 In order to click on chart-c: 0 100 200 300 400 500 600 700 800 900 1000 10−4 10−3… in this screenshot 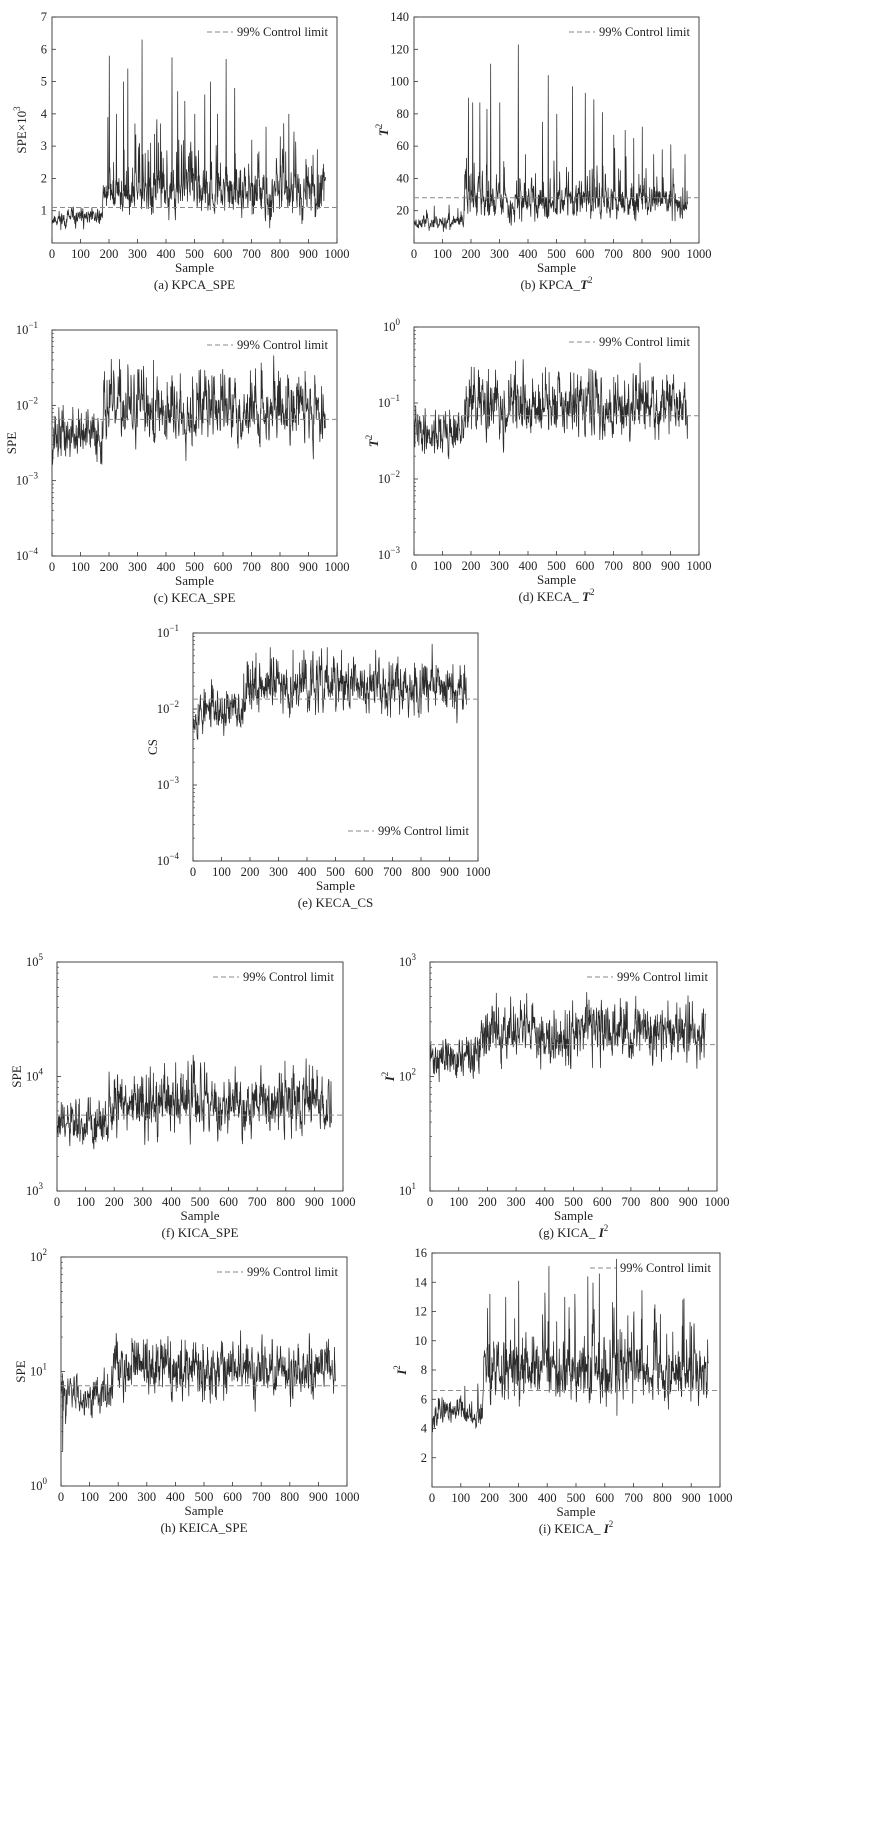, I will do `click(177, 462)`.